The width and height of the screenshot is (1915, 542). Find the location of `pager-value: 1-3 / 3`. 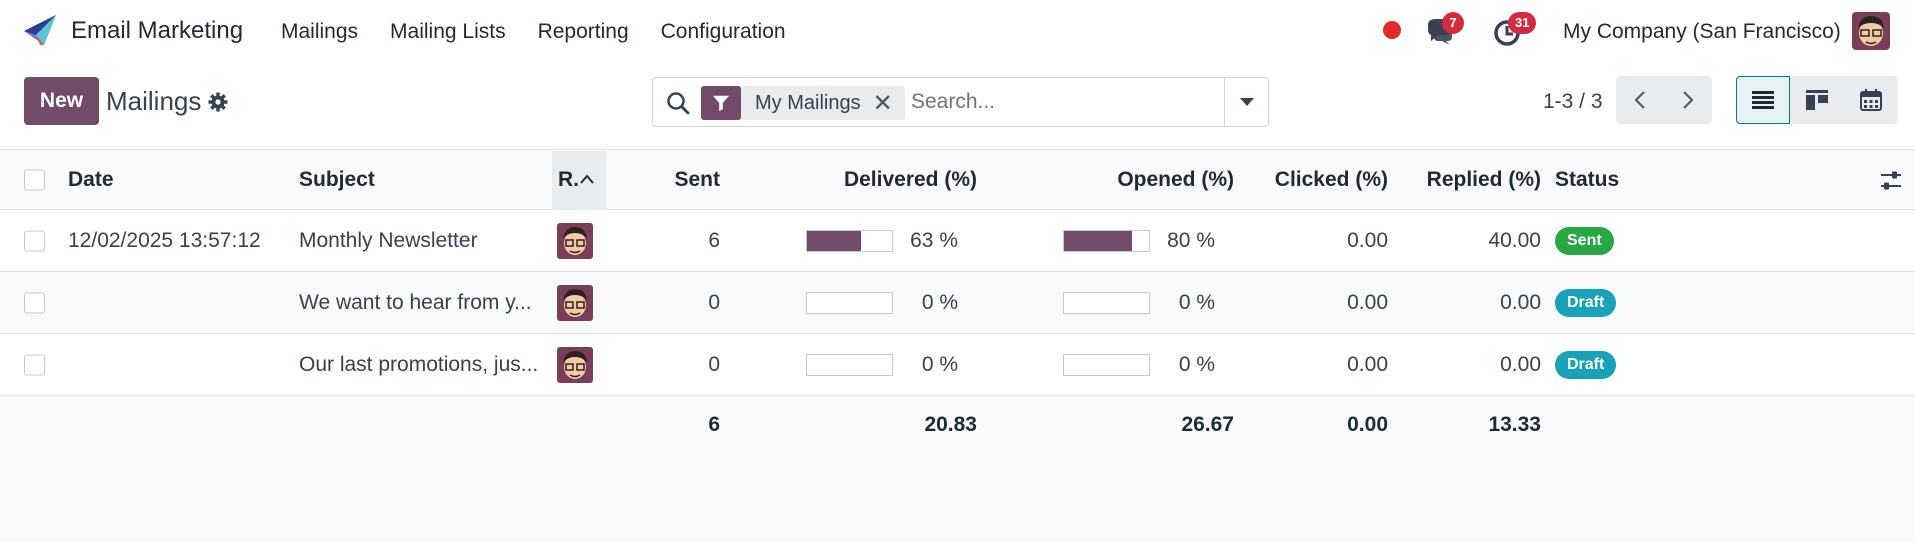

pager-value: 1-3 / 3 is located at coordinates (1573, 101).